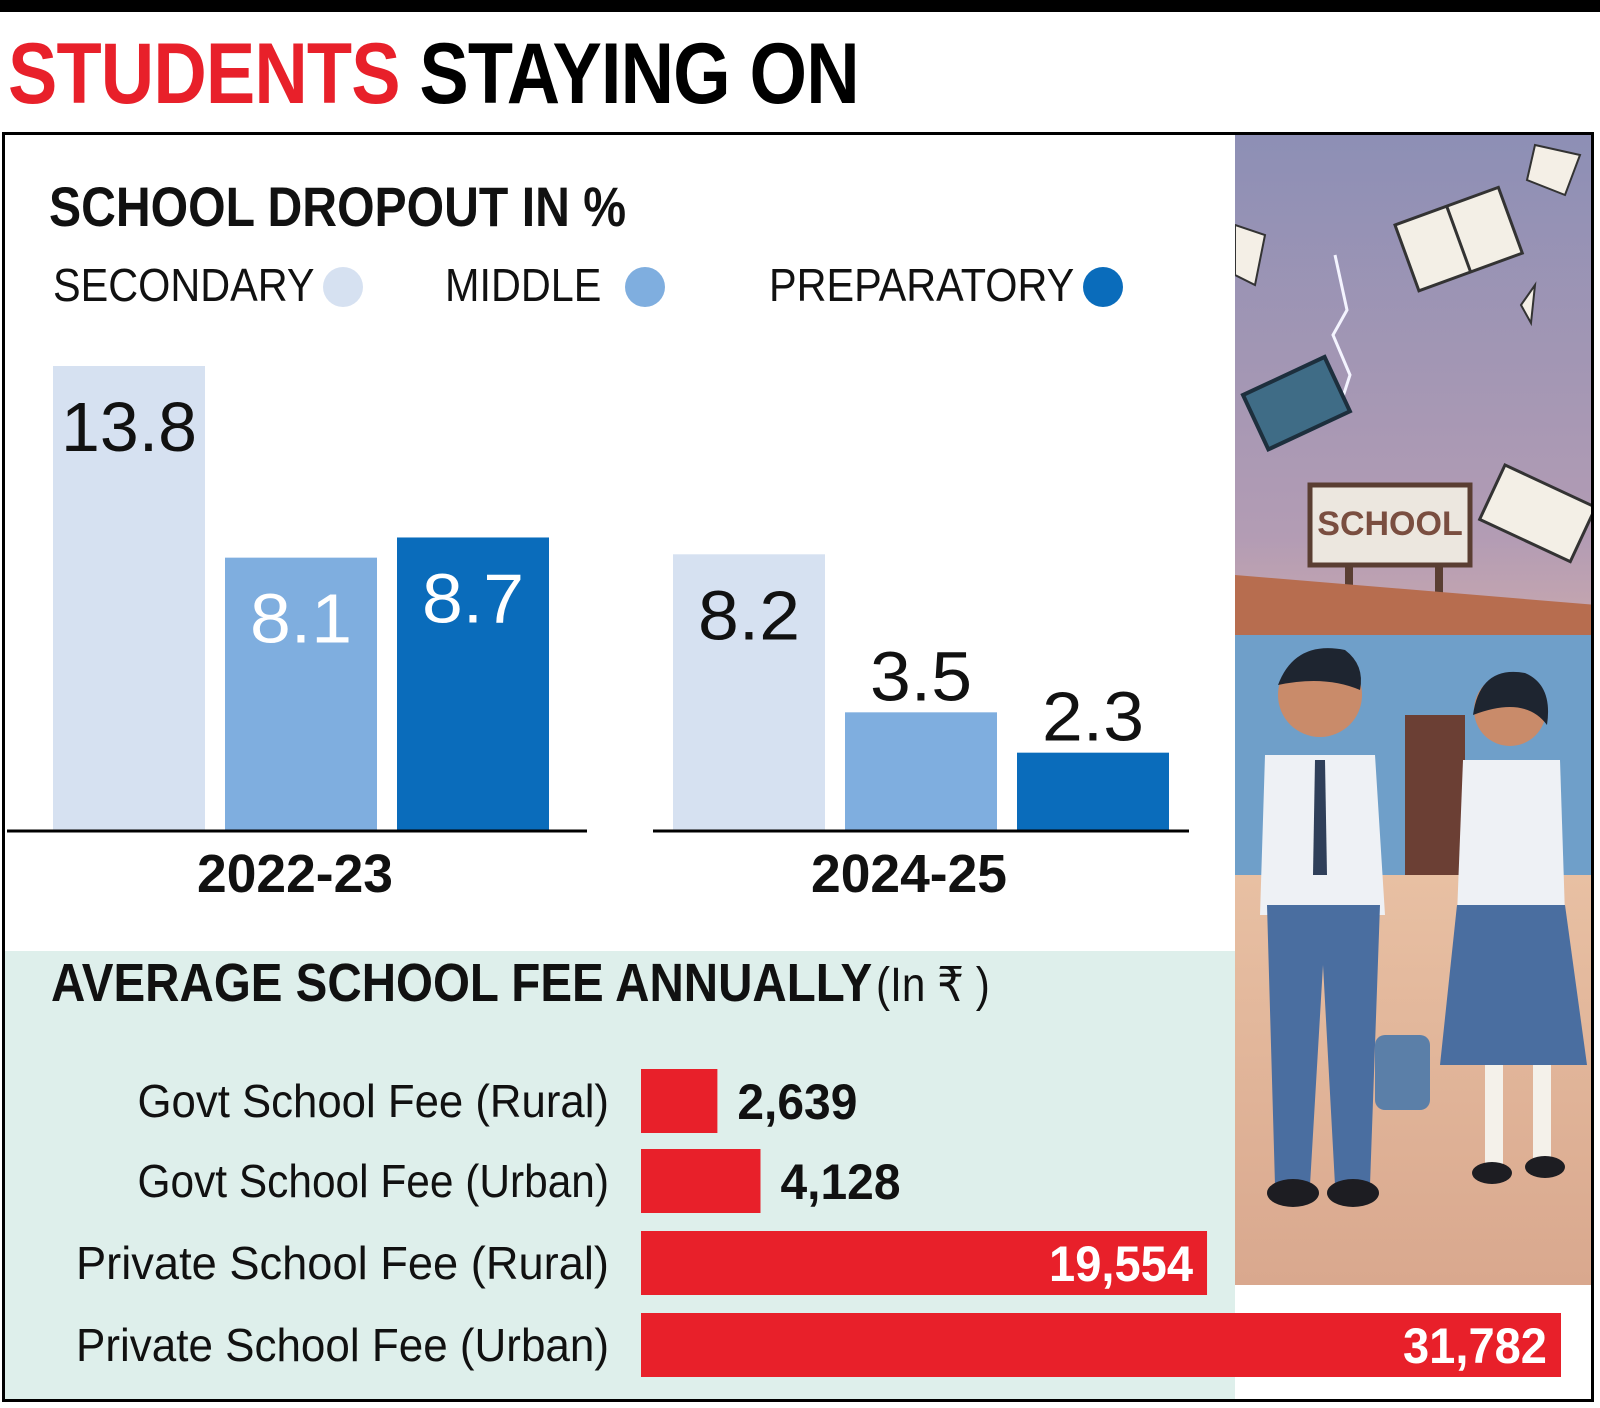 Image resolution: width=1600 pixels, height=1408 pixels. Describe the element at coordinates (679, 1101) in the screenshot. I see `fee-bar-govt-school-fee-rural` at that location.